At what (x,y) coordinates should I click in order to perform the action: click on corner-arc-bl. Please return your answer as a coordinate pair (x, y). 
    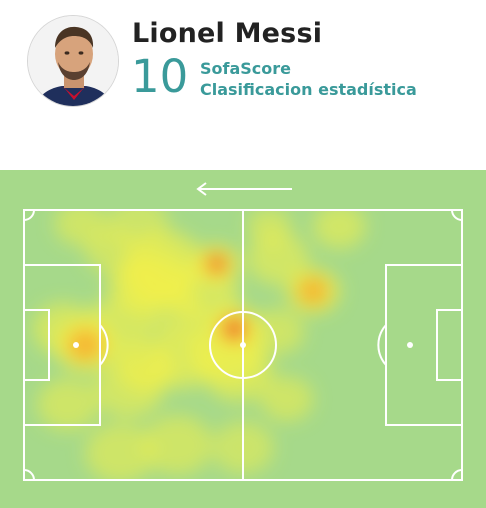
    Looking at the image, I should click on (29, 475).